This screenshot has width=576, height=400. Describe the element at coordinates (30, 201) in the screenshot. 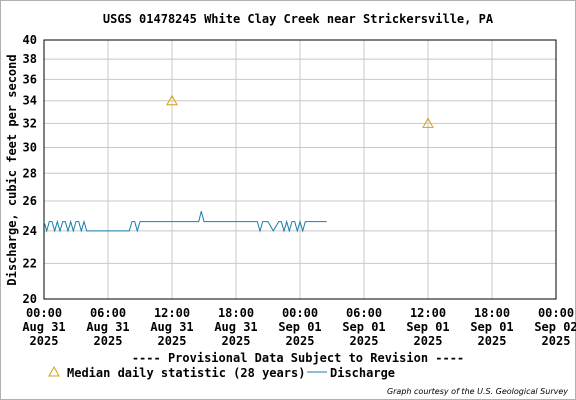

I see `y-tick-label: 26` at that location.